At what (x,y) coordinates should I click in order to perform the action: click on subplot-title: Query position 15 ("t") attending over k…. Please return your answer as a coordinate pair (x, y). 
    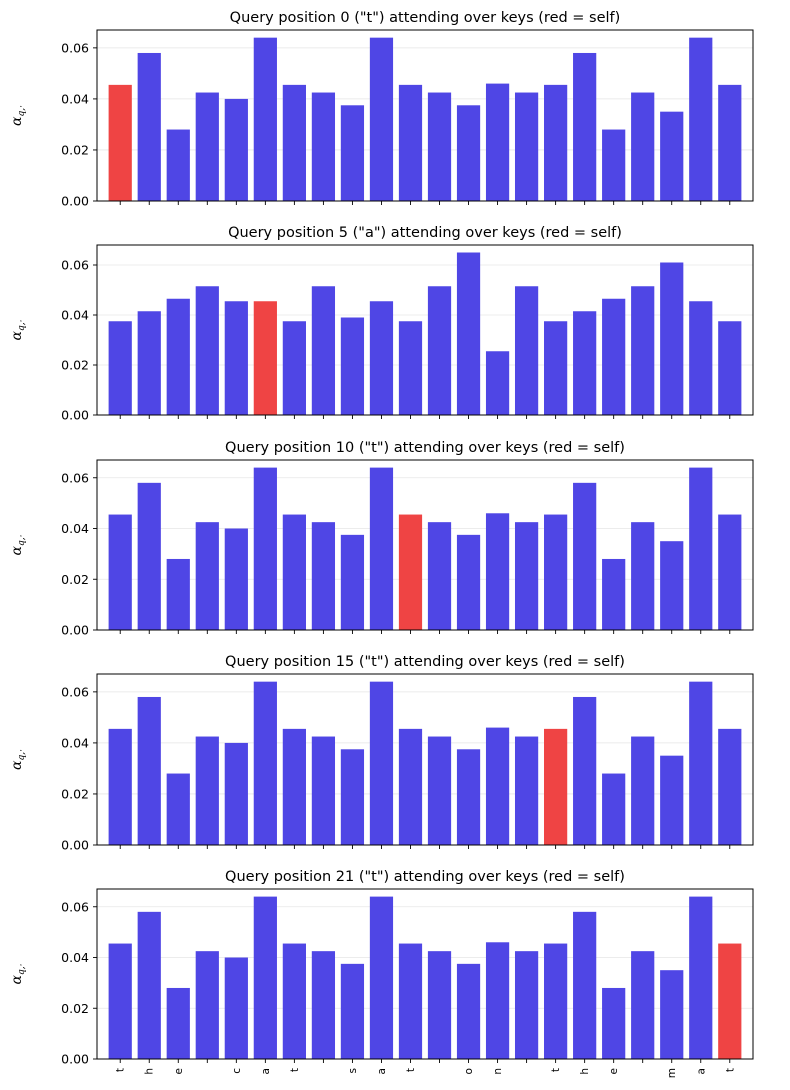
    Looking at the image, I should click on (425, 662).